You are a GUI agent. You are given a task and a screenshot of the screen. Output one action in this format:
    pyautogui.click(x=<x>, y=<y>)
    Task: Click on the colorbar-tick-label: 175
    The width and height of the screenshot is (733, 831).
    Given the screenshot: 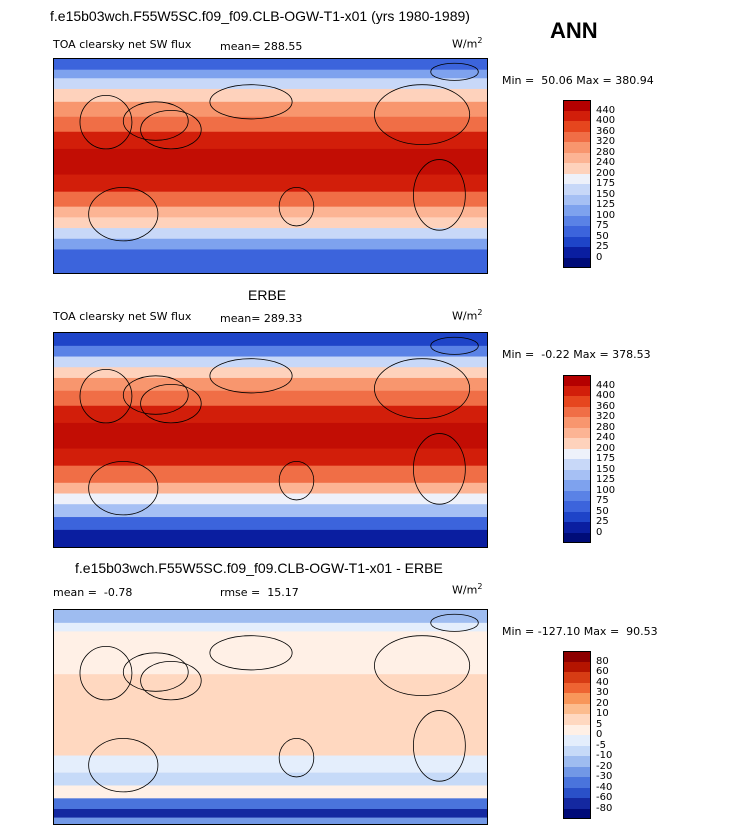 What is the action you would take?
    pyautogui.click(x=606, y=458)
    